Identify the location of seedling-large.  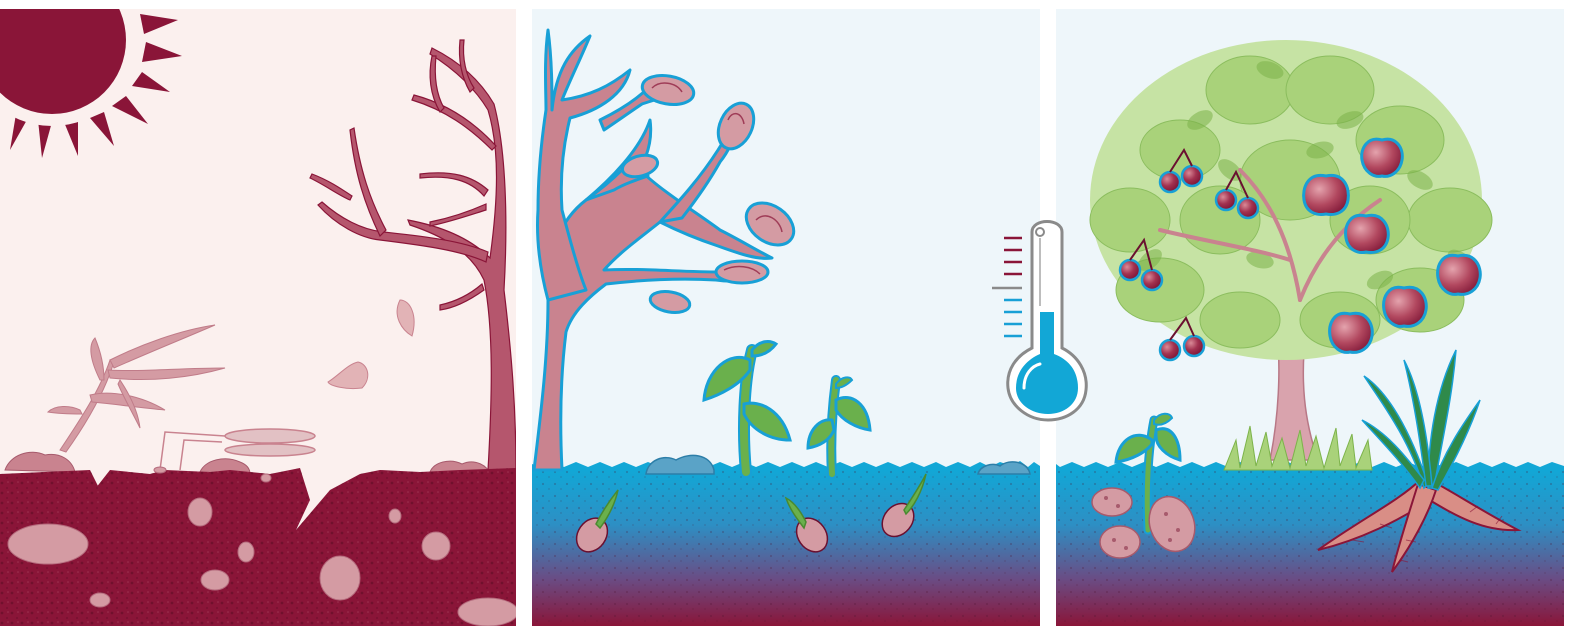
(747, 409).